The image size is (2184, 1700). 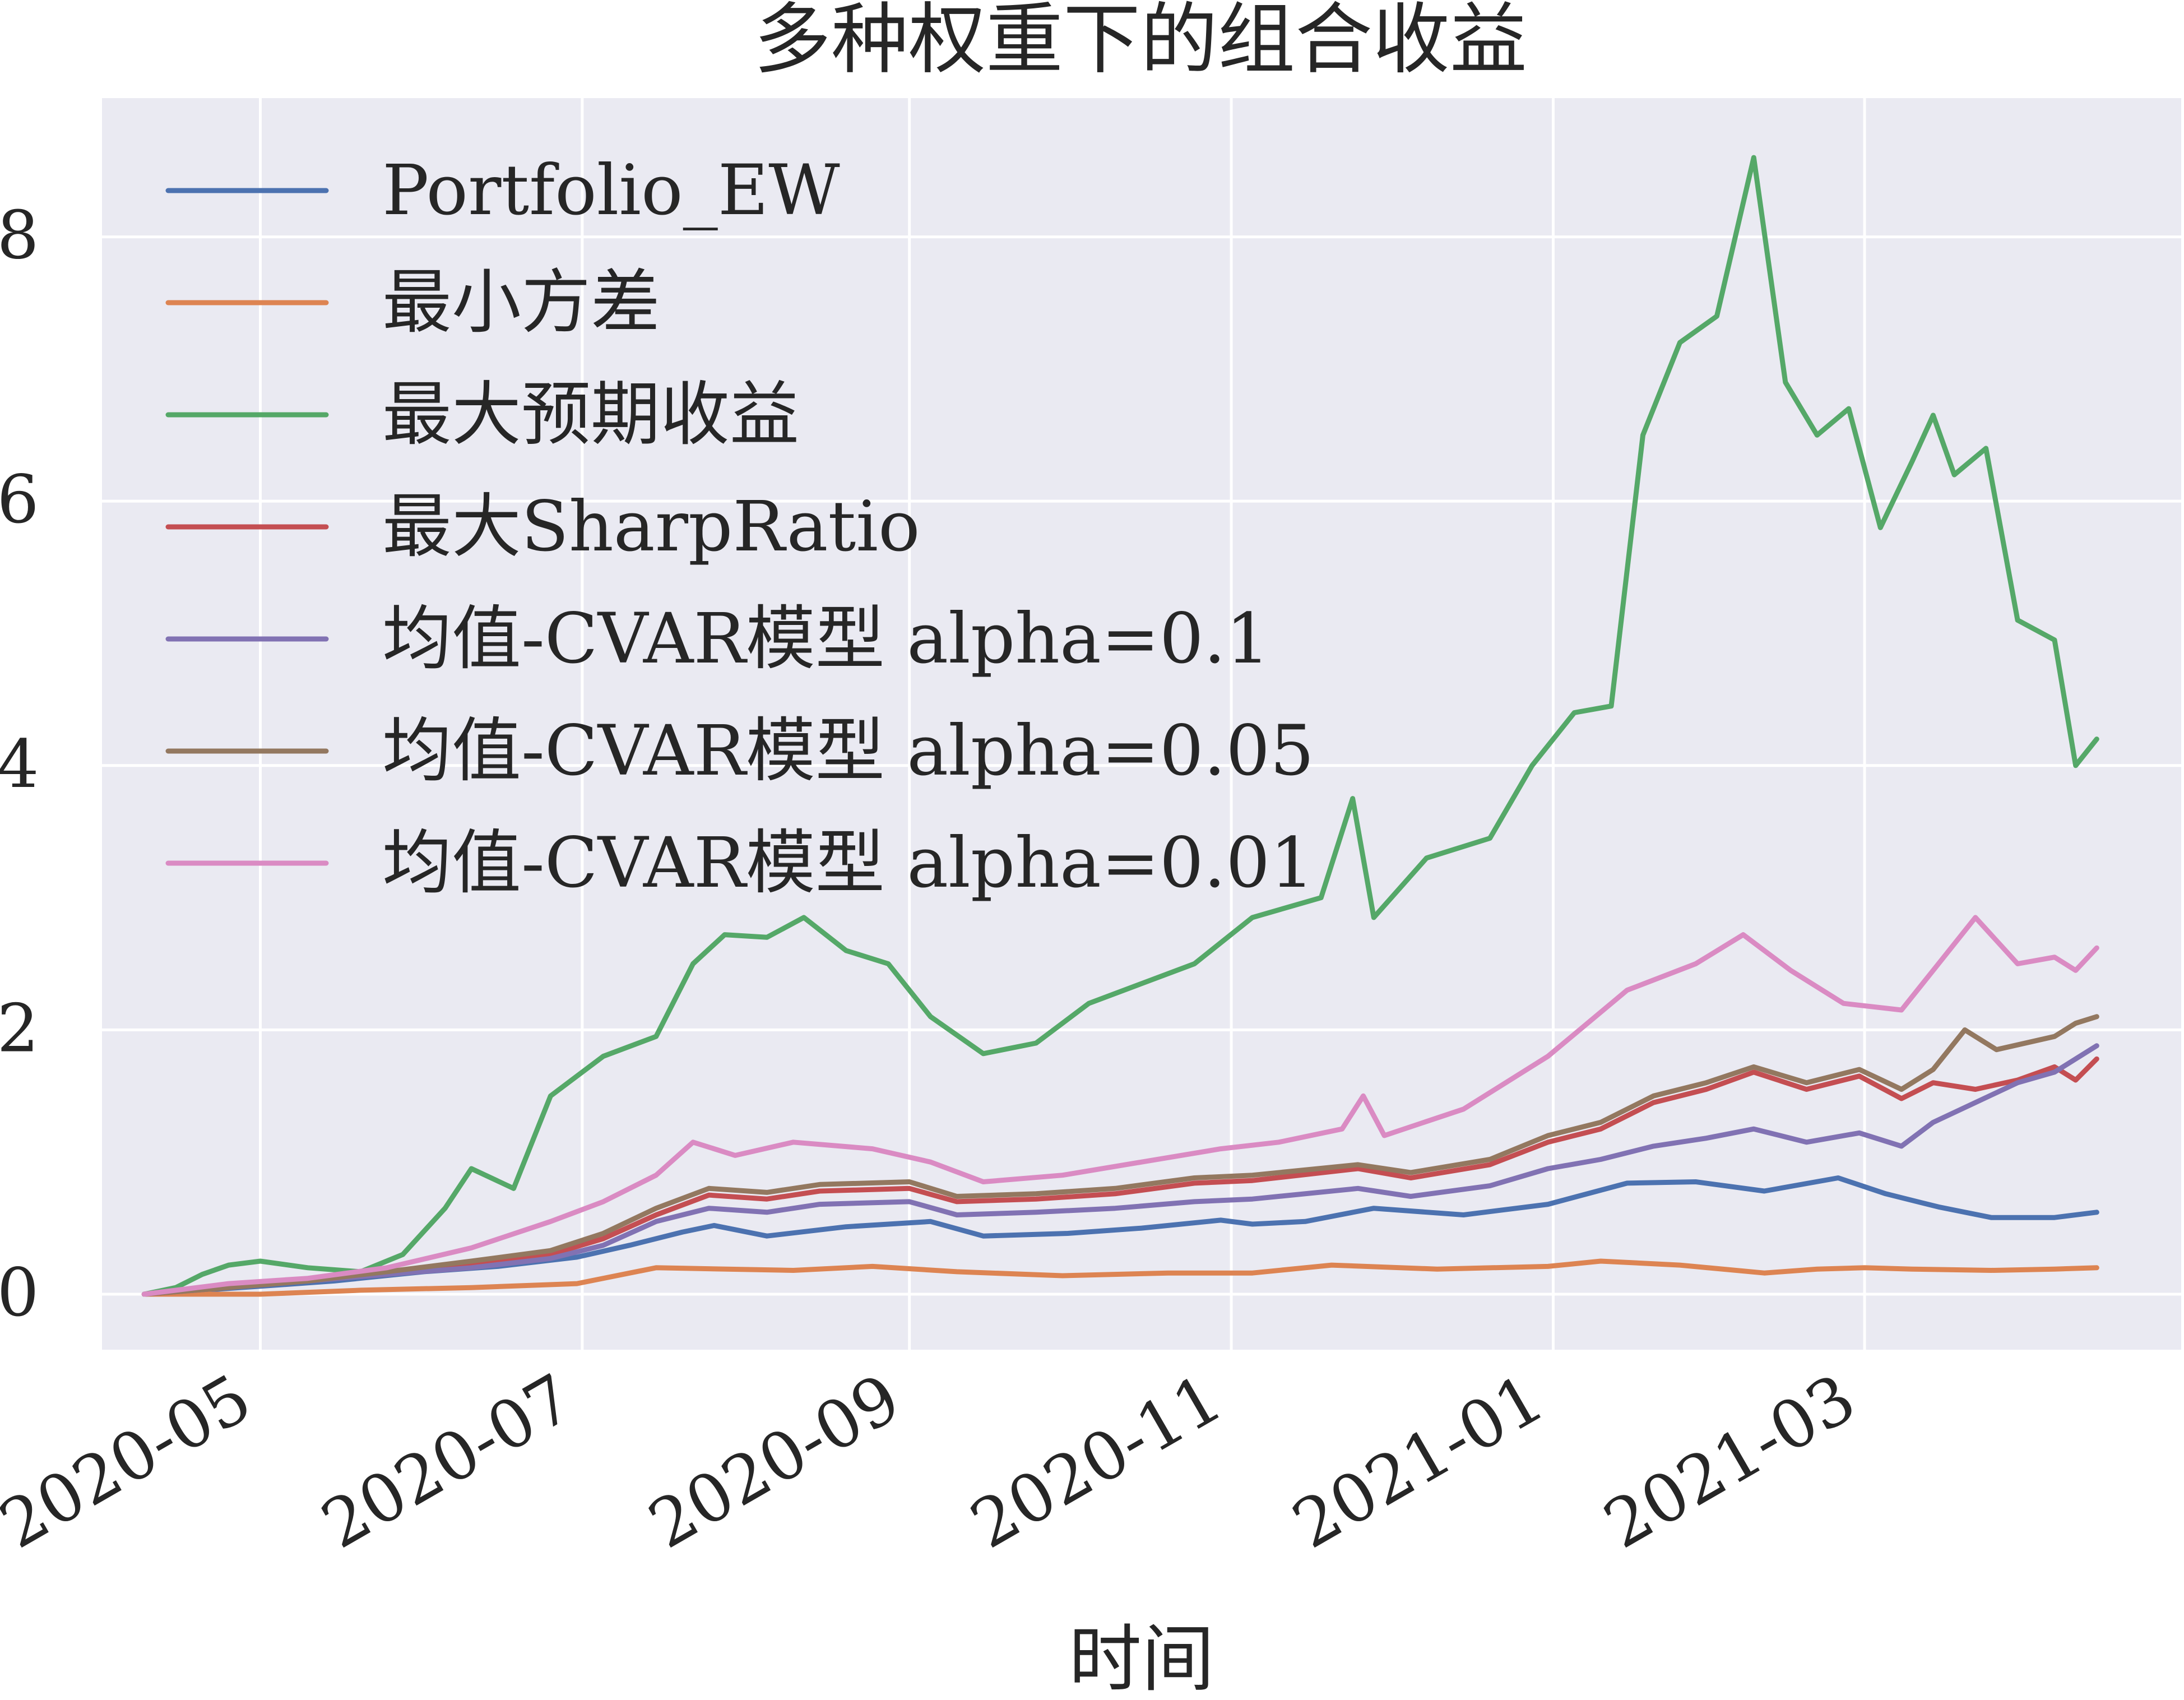 I want to click on legend-label: 均值-CVAR模型 alpha=0.01, so click(x=848, y=863).